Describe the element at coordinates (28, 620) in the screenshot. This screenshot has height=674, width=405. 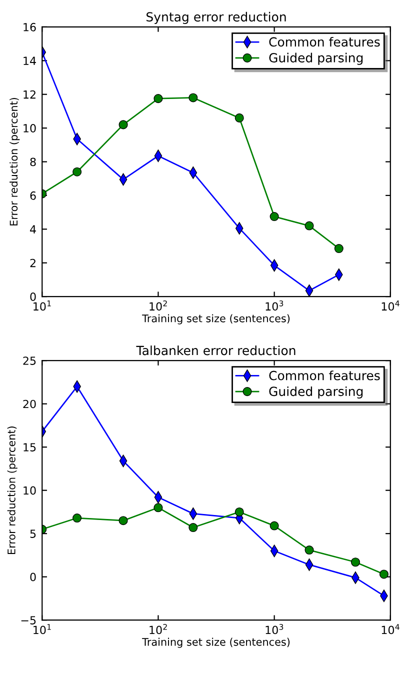
I see `y-tick-label: −5` at that location.